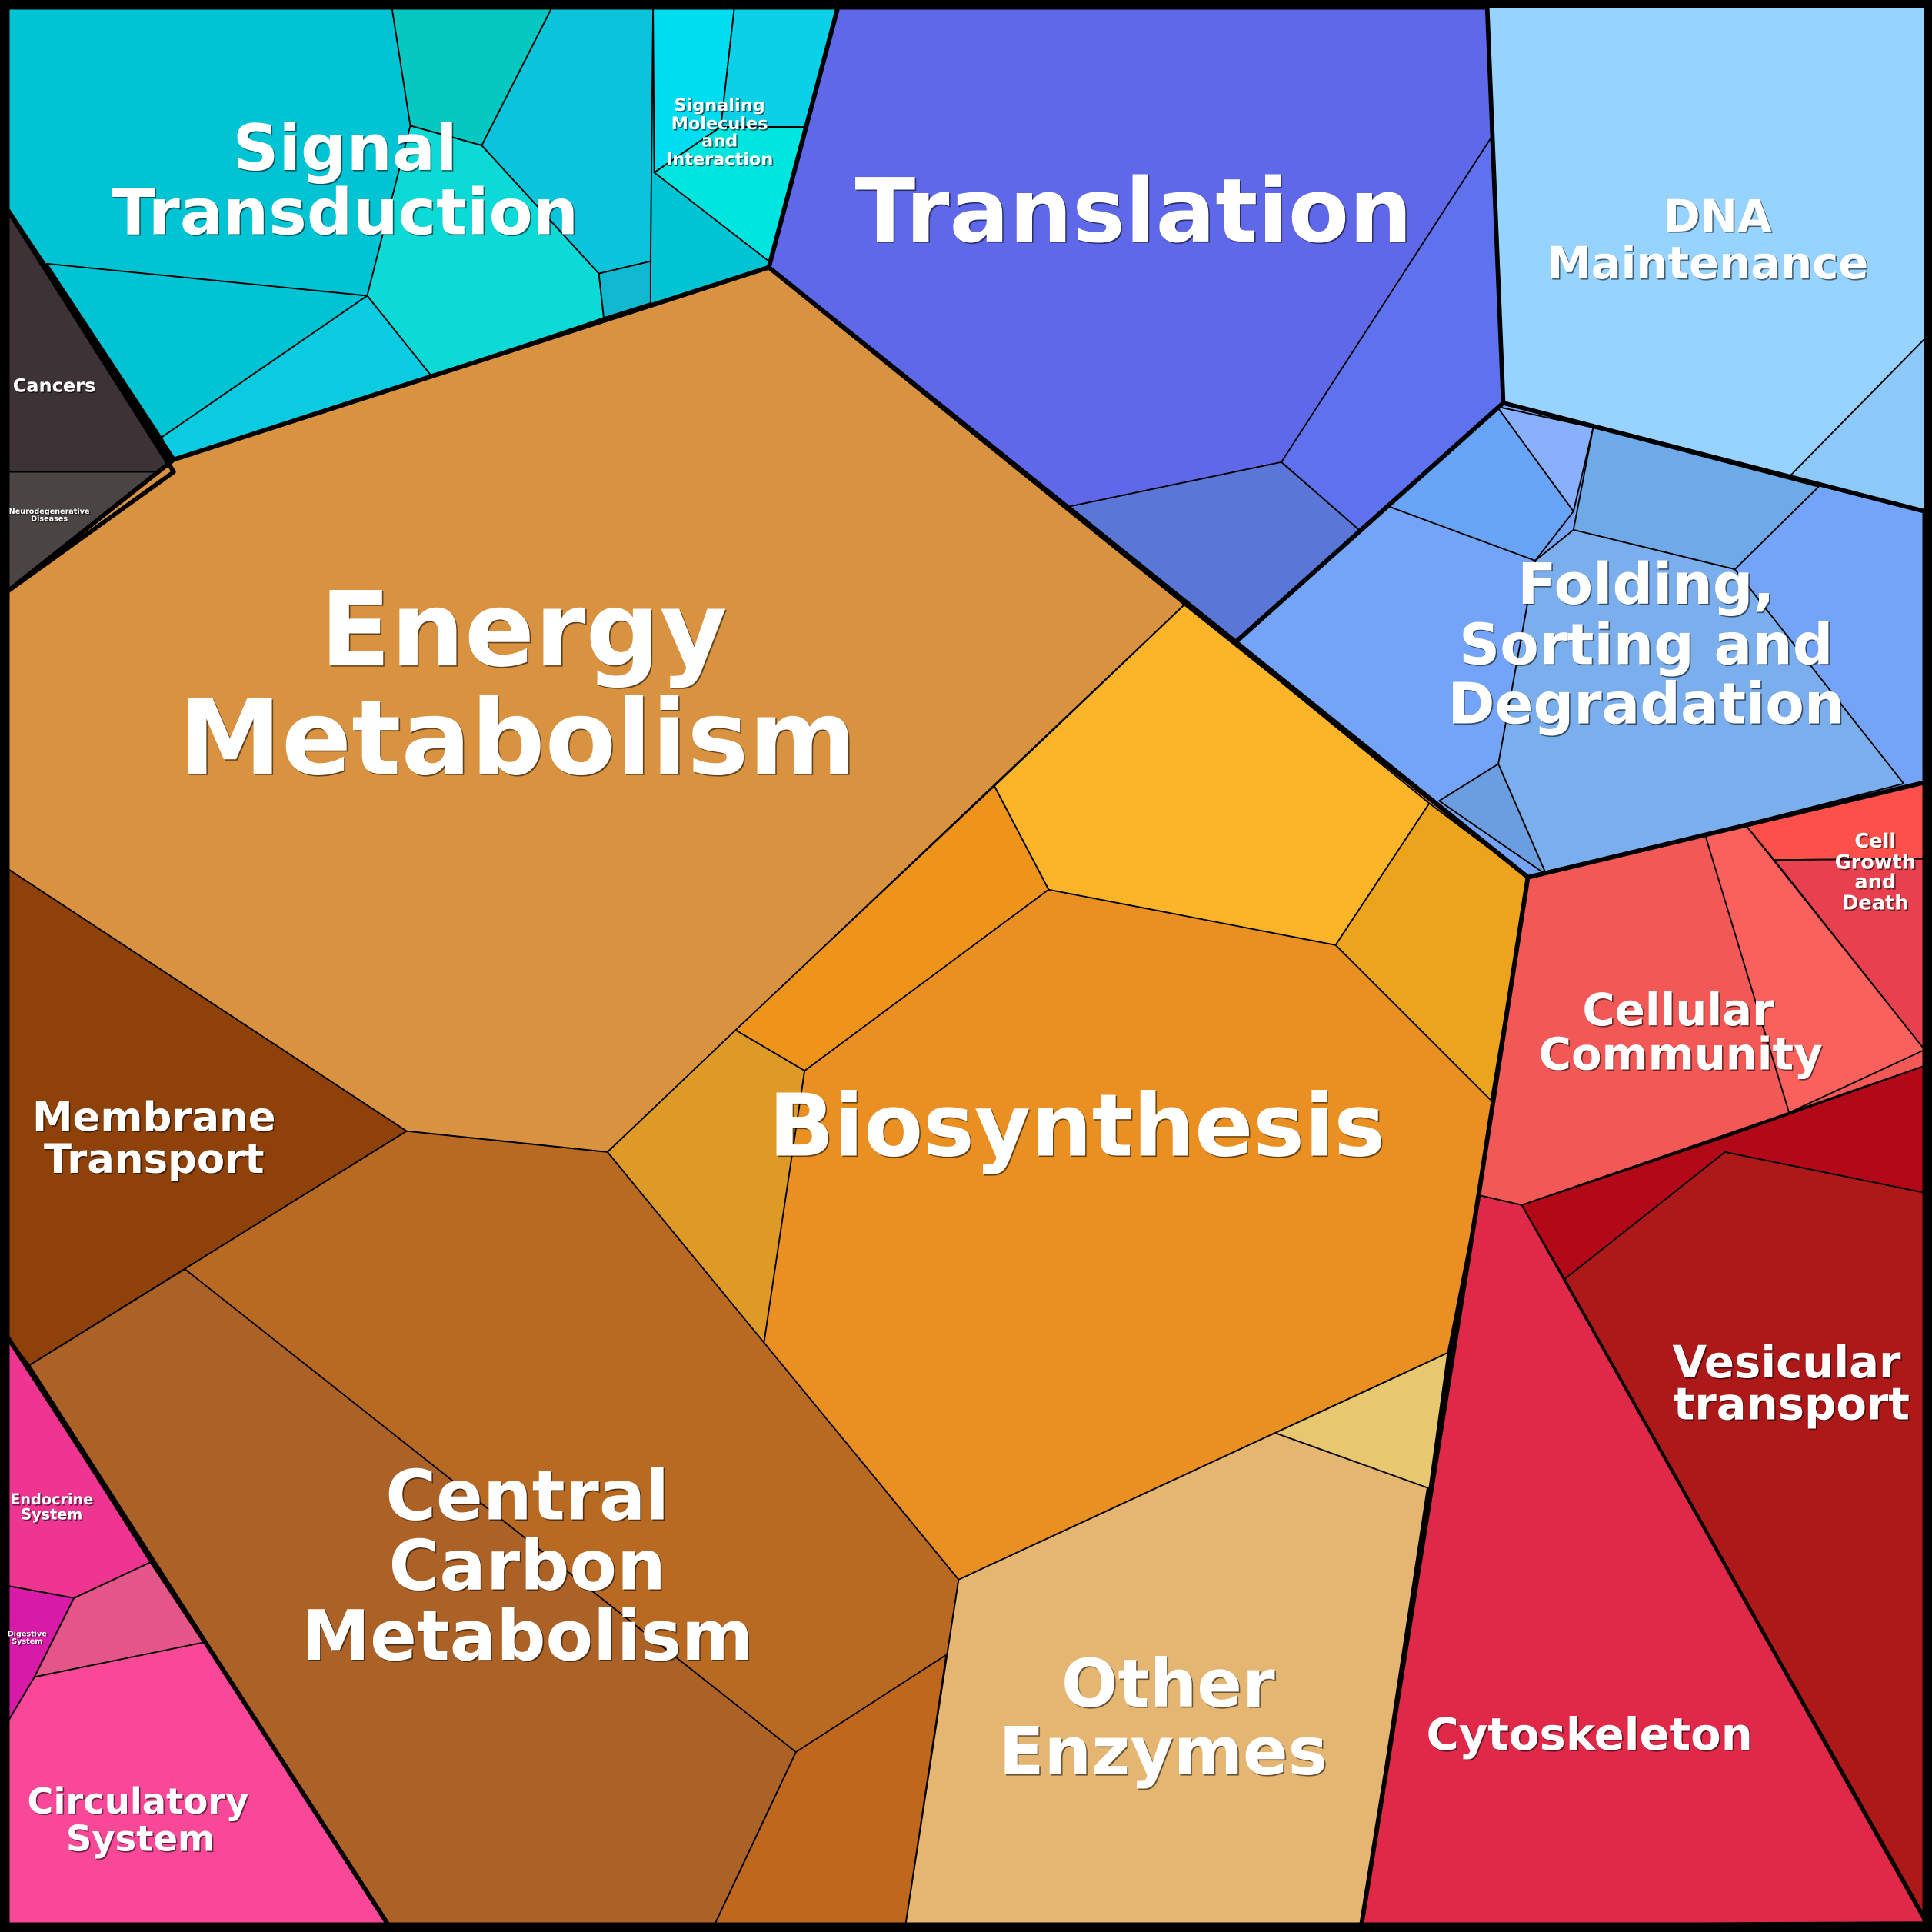  Describe the element at coordinates (1645, 704) in the screenshot. I see `label-line: Degradation` at that location.